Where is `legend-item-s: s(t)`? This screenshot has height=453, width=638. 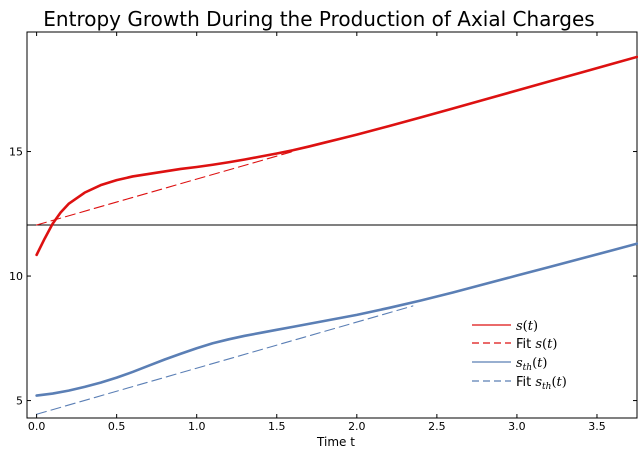
legend-item-s: s(t) is located at coordinates (505, 326).